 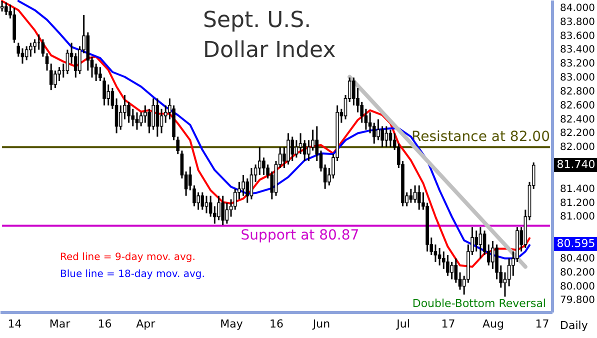 I want to click on y-tick-label: 83.000, so click(x=577, y=78).